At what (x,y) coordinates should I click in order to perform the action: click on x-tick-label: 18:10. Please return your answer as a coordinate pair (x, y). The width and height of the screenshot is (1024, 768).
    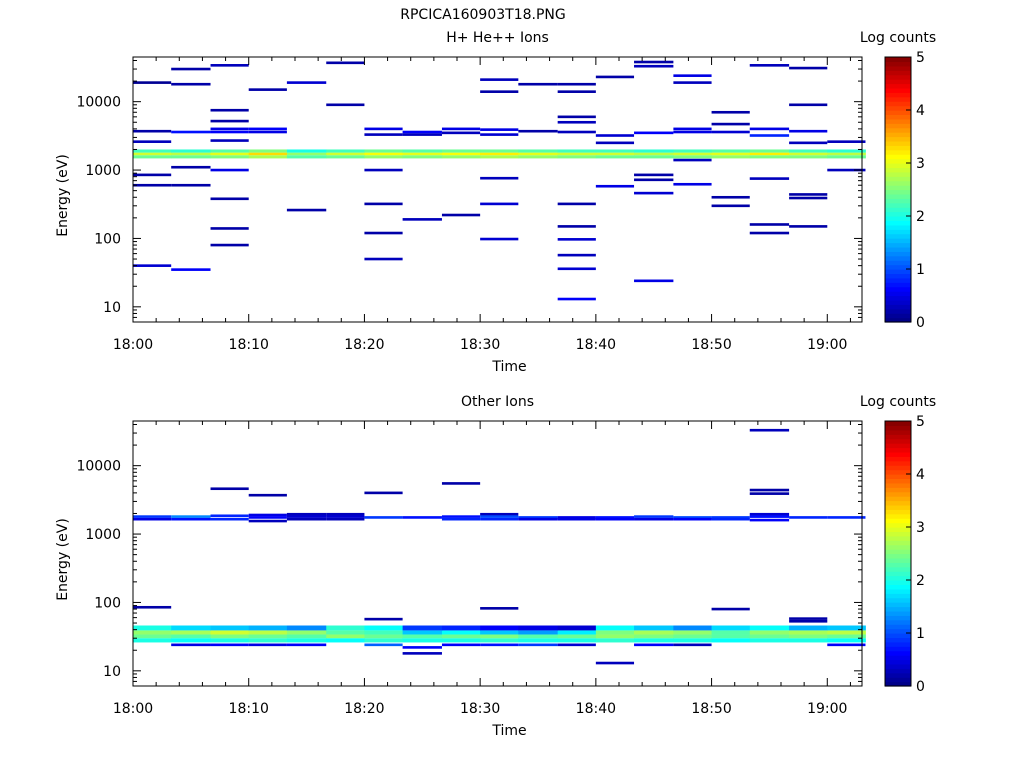
    Looking at the image, I should click on (249, 709).